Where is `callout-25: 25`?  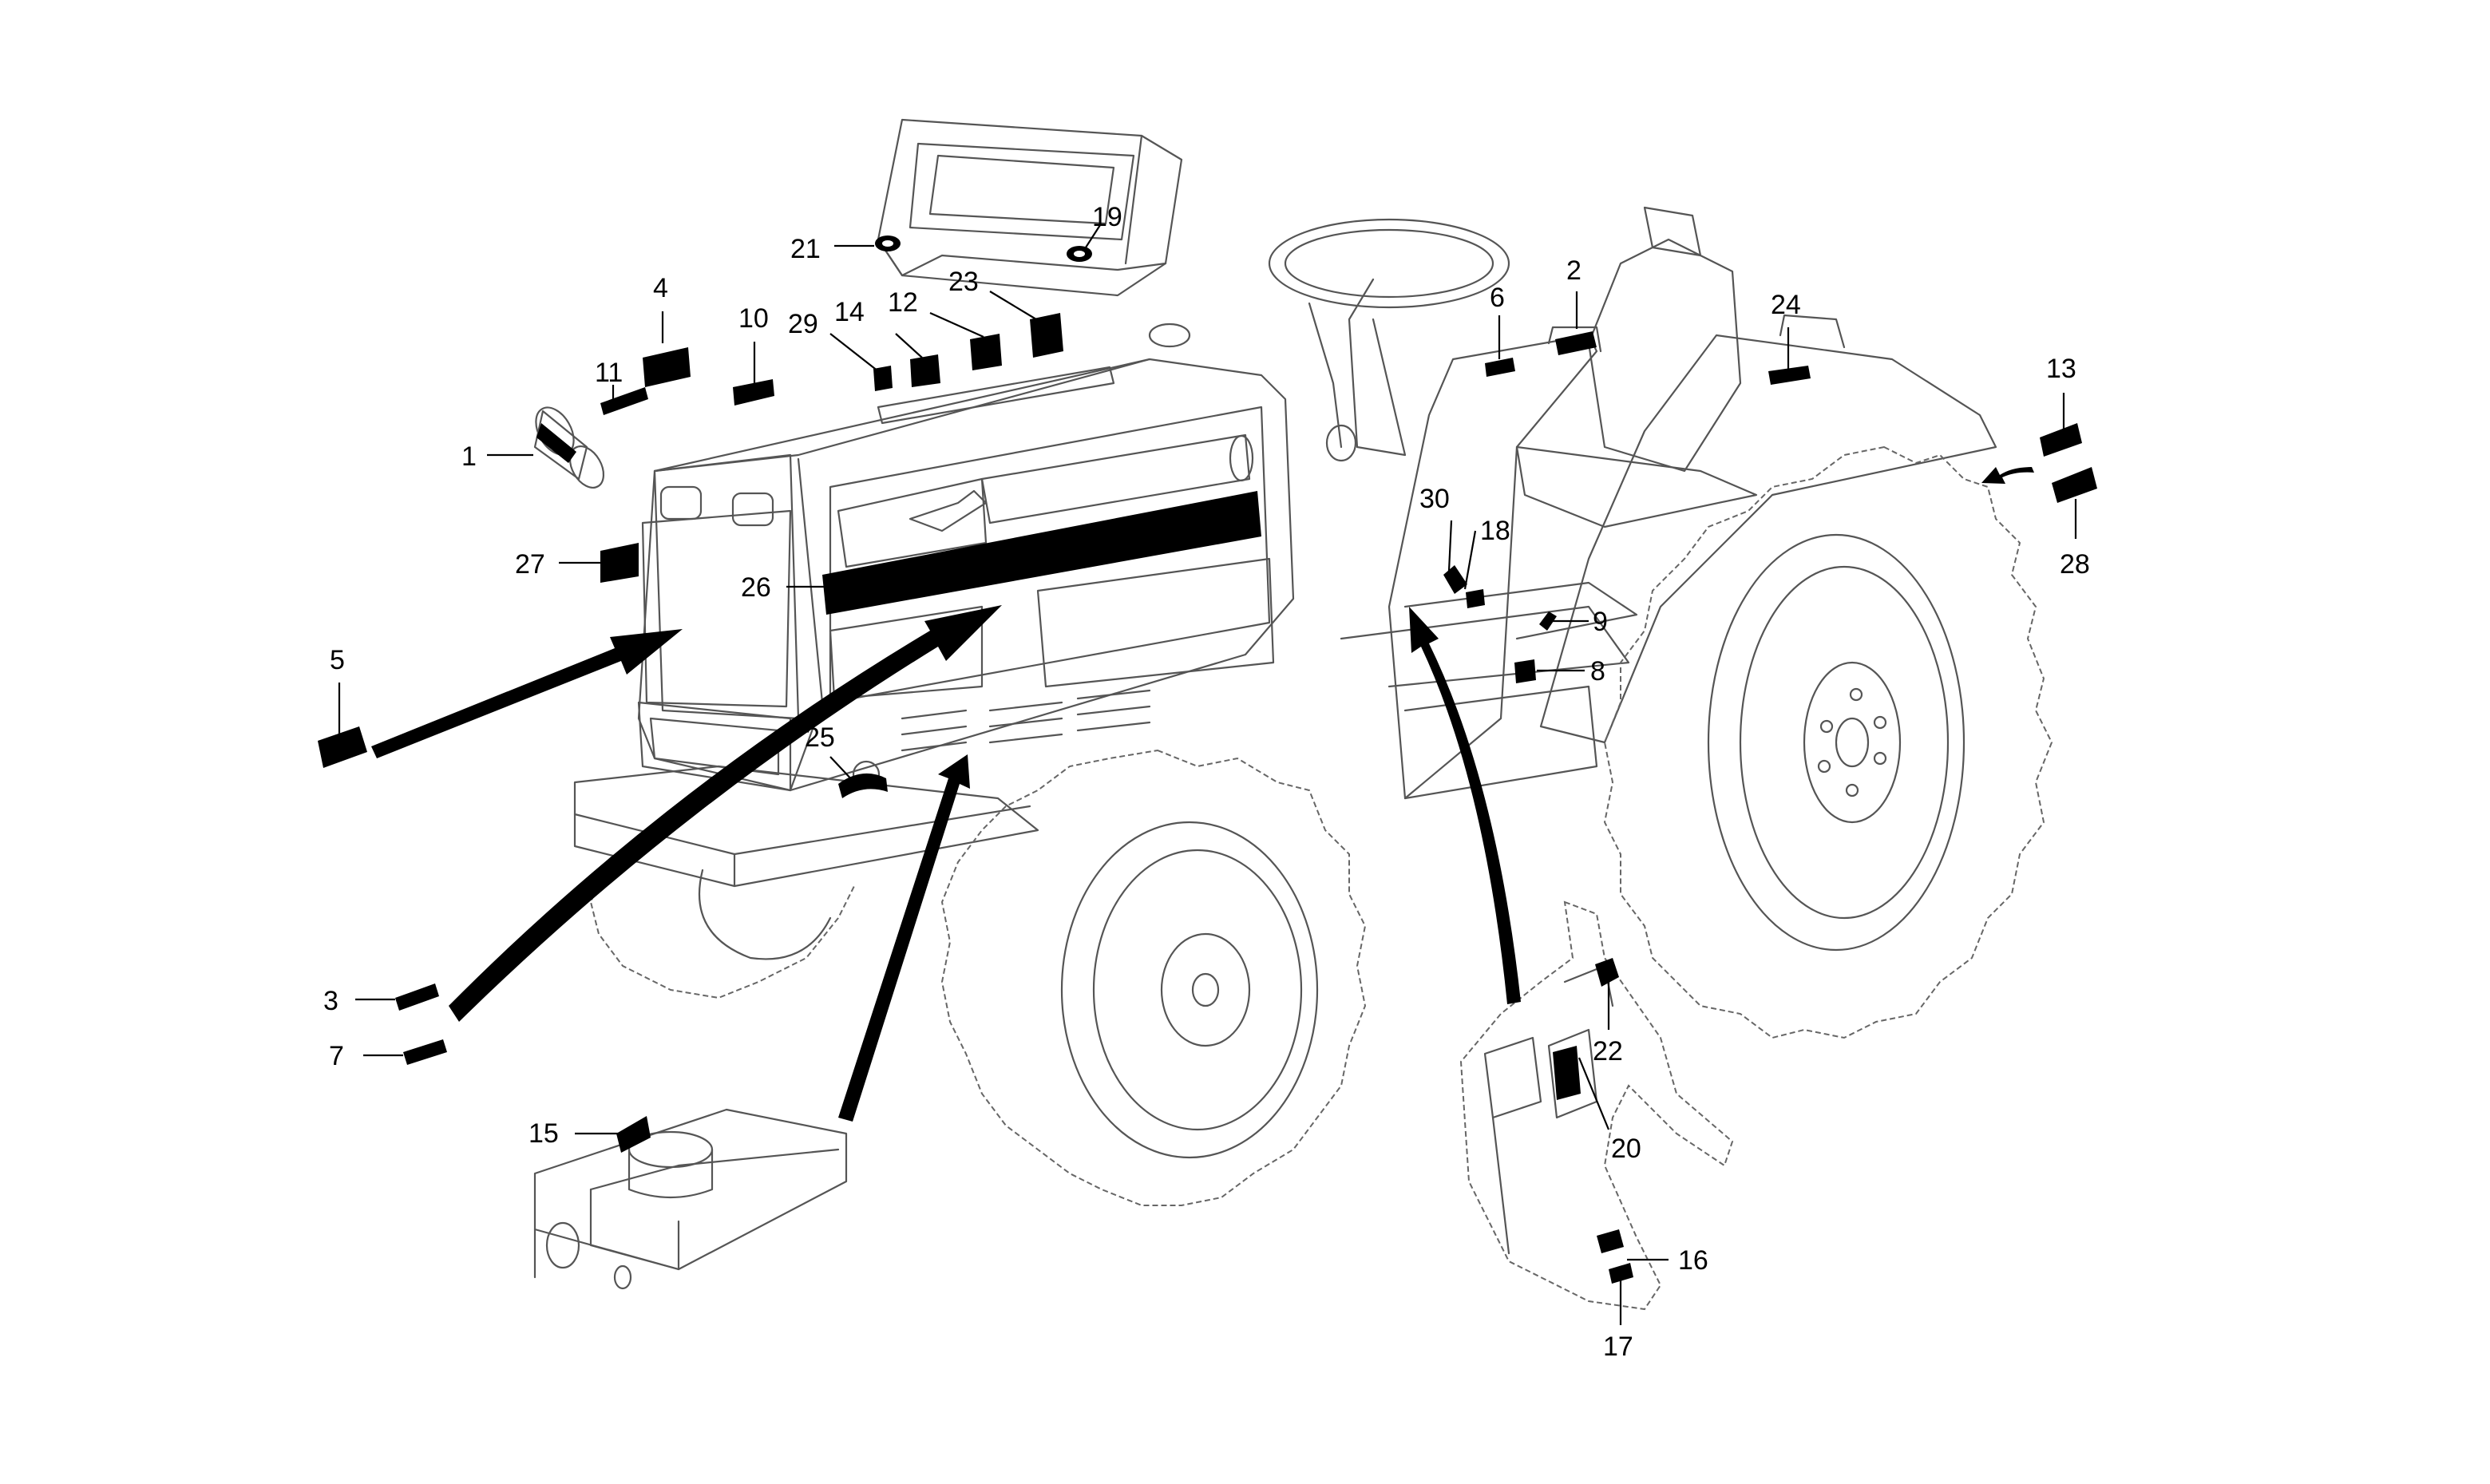 callout-25: 25 is located at coordinates (820, 737).